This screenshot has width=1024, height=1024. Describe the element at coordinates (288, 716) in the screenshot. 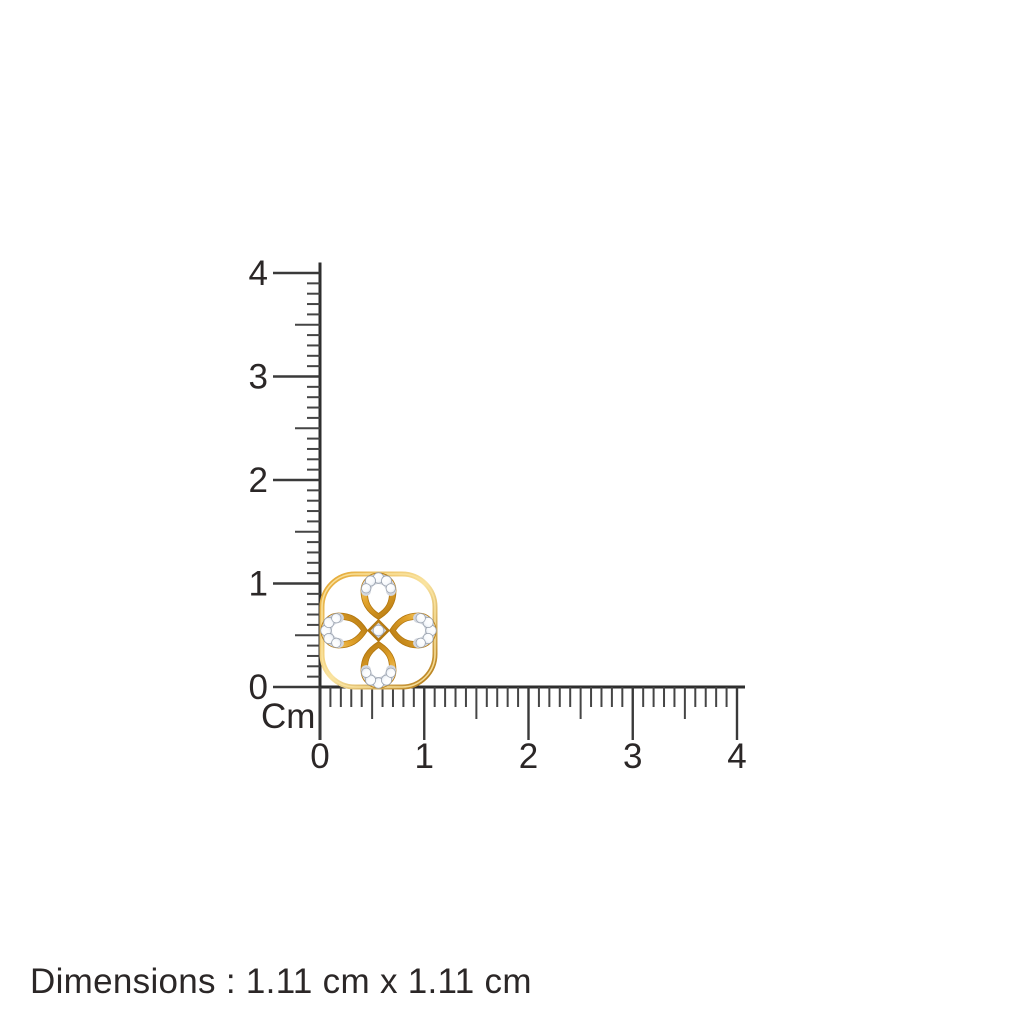

I see `ruler-unit-label: Cm` at that location.